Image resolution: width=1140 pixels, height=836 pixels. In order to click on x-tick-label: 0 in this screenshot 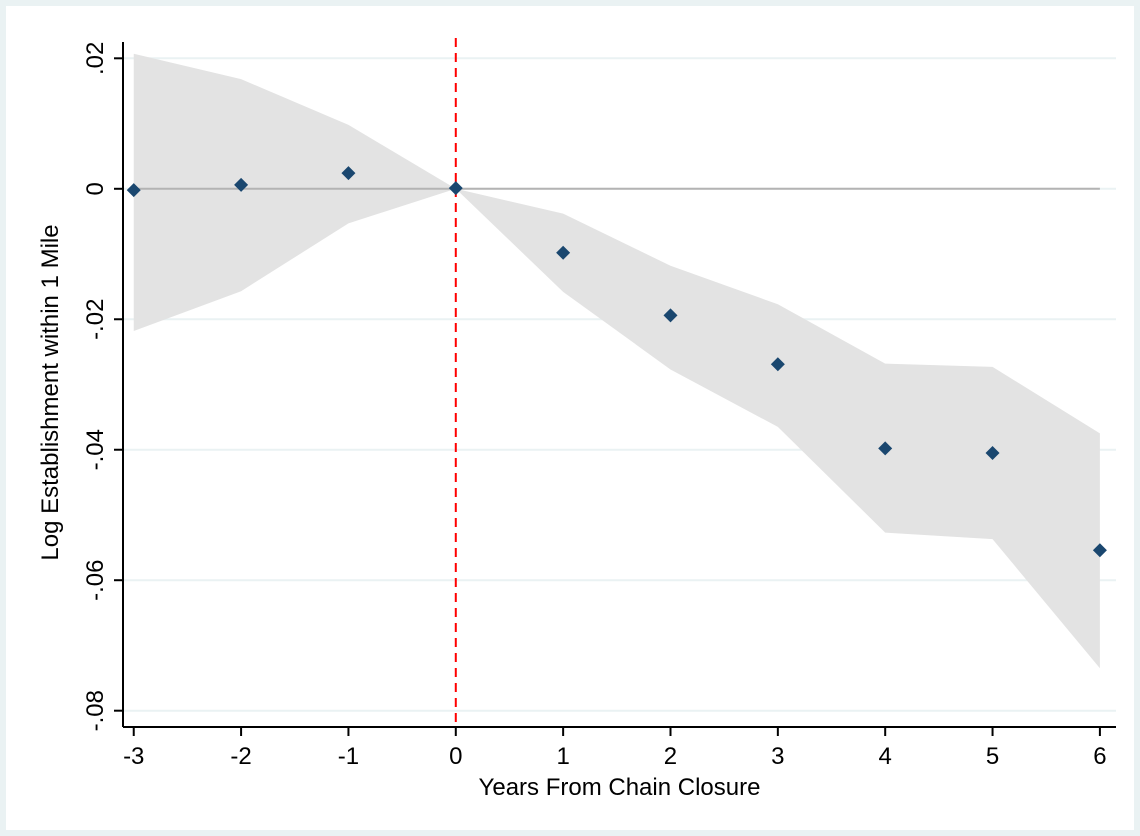, I will do `click(455, 756)`.